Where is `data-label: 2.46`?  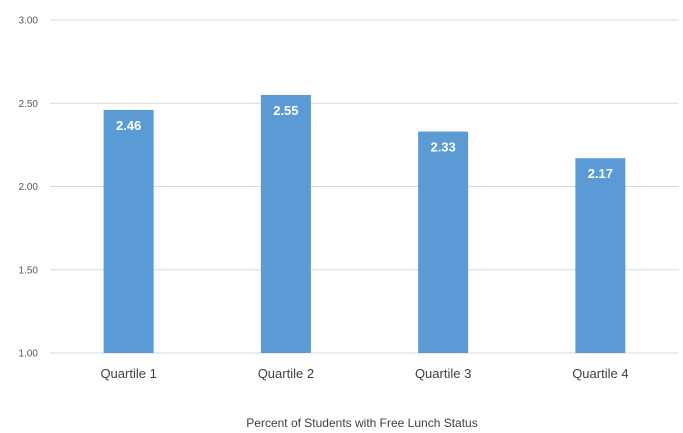 data-label: 2.46 is located at coordinates (128, 125).